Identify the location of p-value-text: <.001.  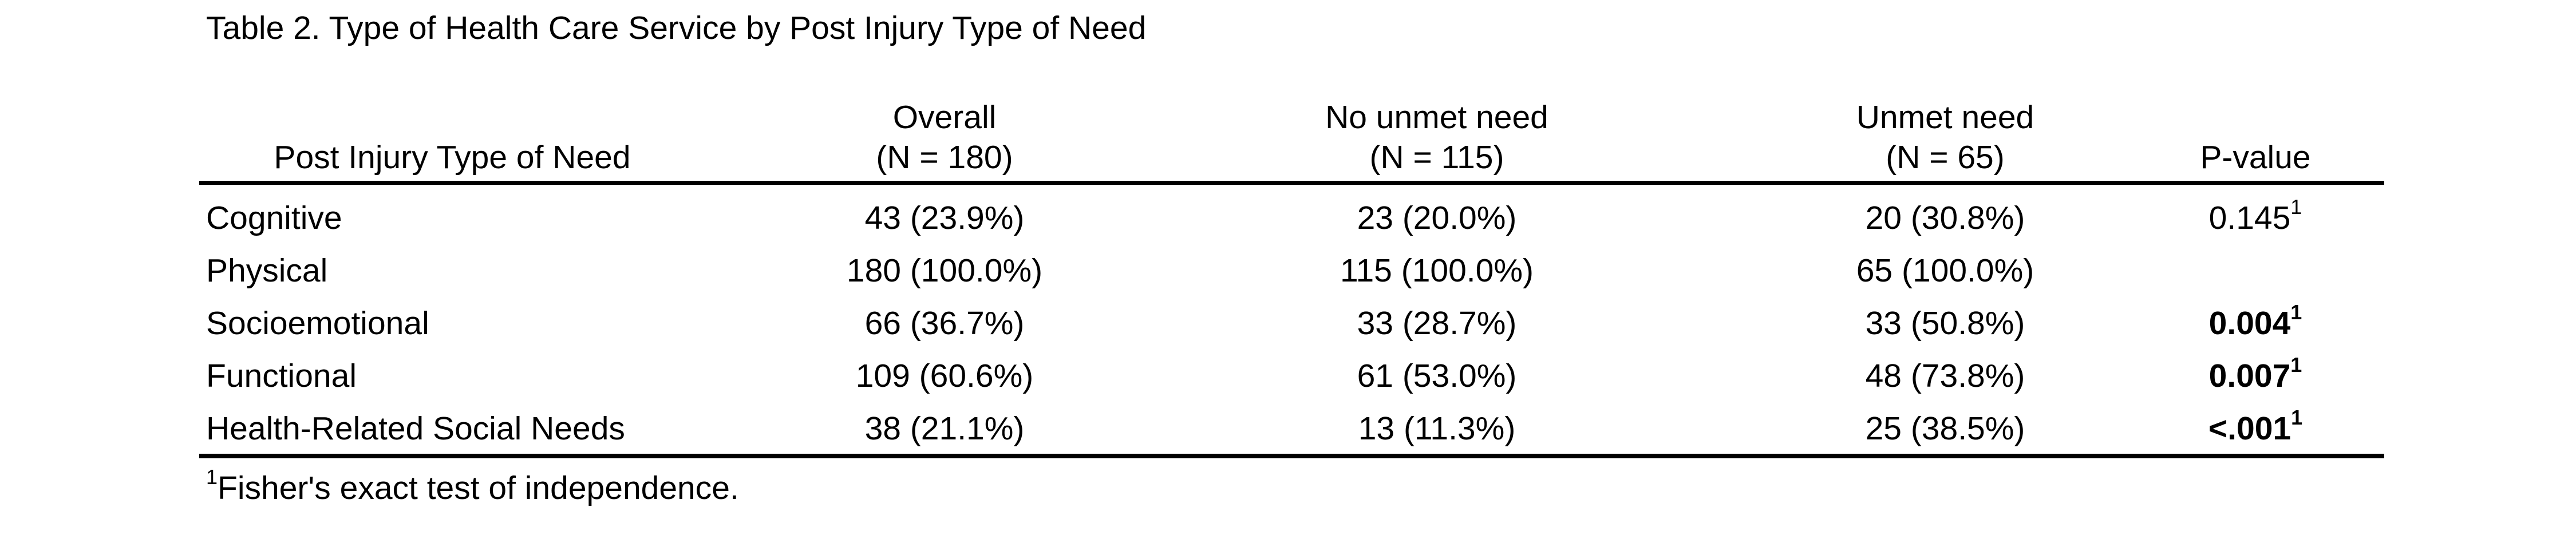
(2249, 428).